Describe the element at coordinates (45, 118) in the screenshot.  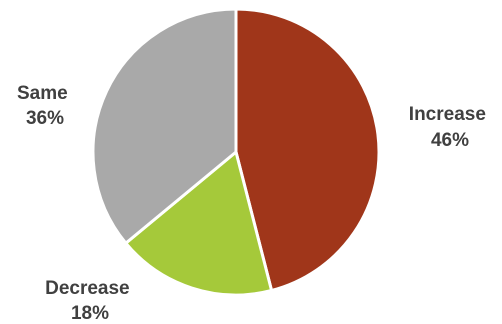
I see `label-same-value: 36%` at that location.